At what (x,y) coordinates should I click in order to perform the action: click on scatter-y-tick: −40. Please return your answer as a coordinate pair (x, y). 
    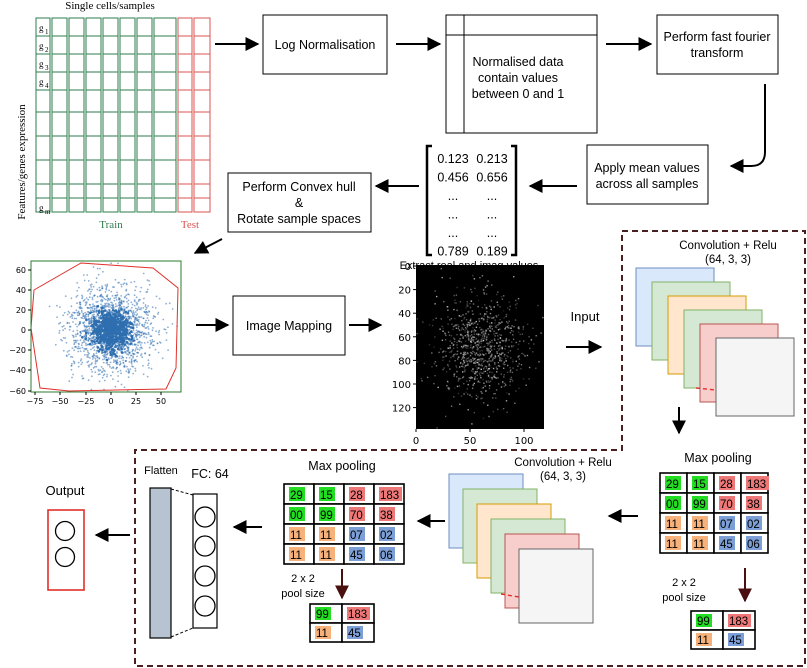
    Looking at the image, I should click on (17, 370).